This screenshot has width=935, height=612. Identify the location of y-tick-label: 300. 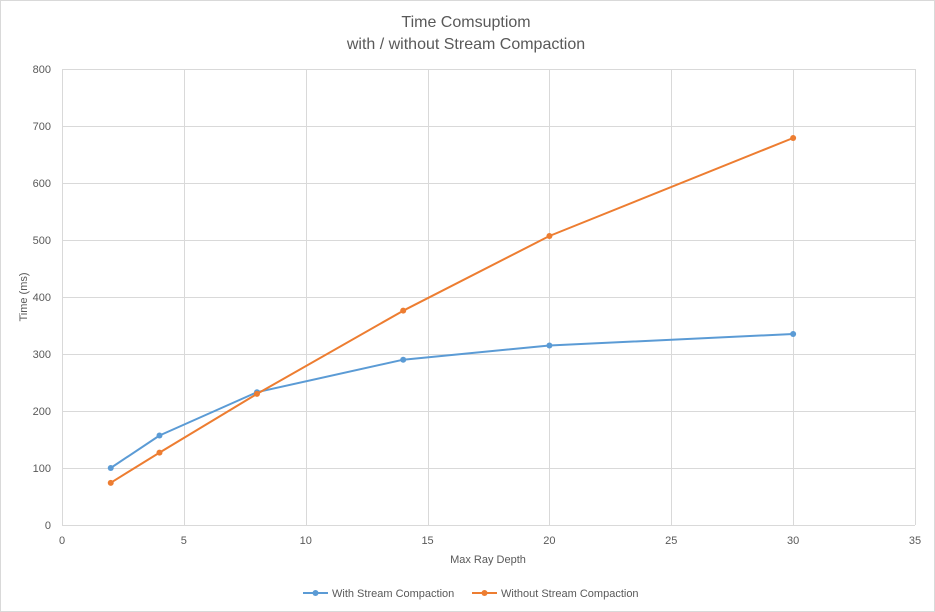
(42, 355).